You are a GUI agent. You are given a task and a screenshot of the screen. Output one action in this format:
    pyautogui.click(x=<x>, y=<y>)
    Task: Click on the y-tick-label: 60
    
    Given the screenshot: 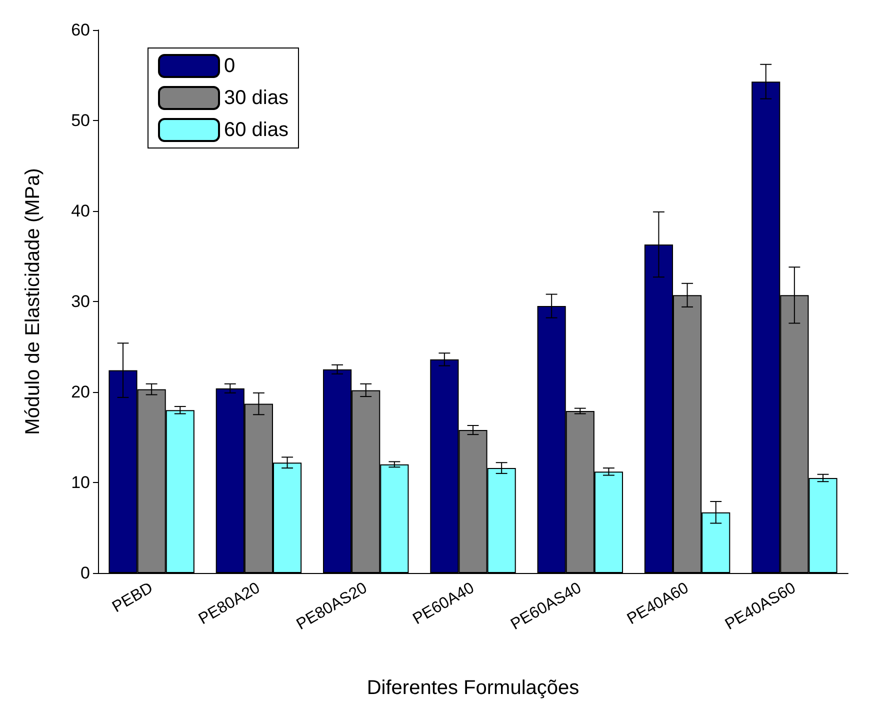 What is the action you would take?
    pyautogui.click(x=80, y=30)
    